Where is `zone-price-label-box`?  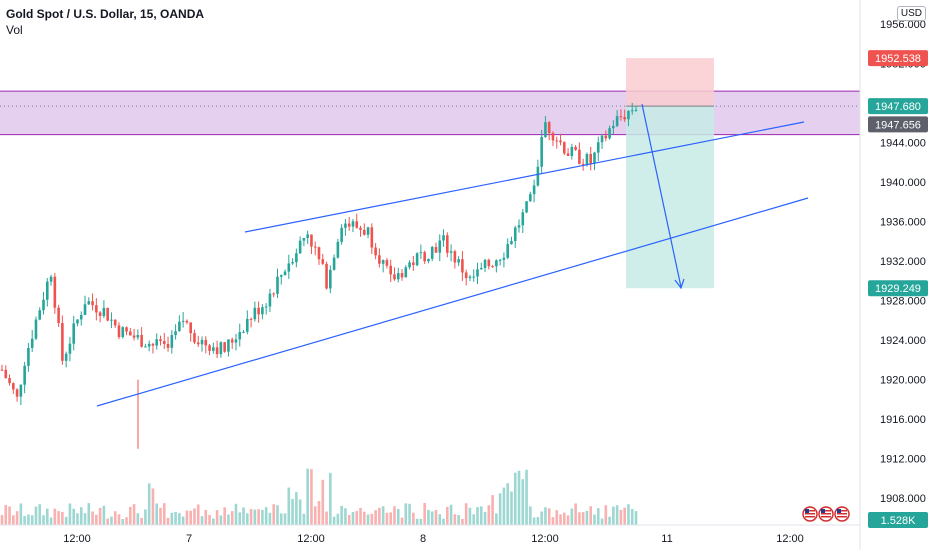 zone-price-label-box is located at coordinates (898, 124).